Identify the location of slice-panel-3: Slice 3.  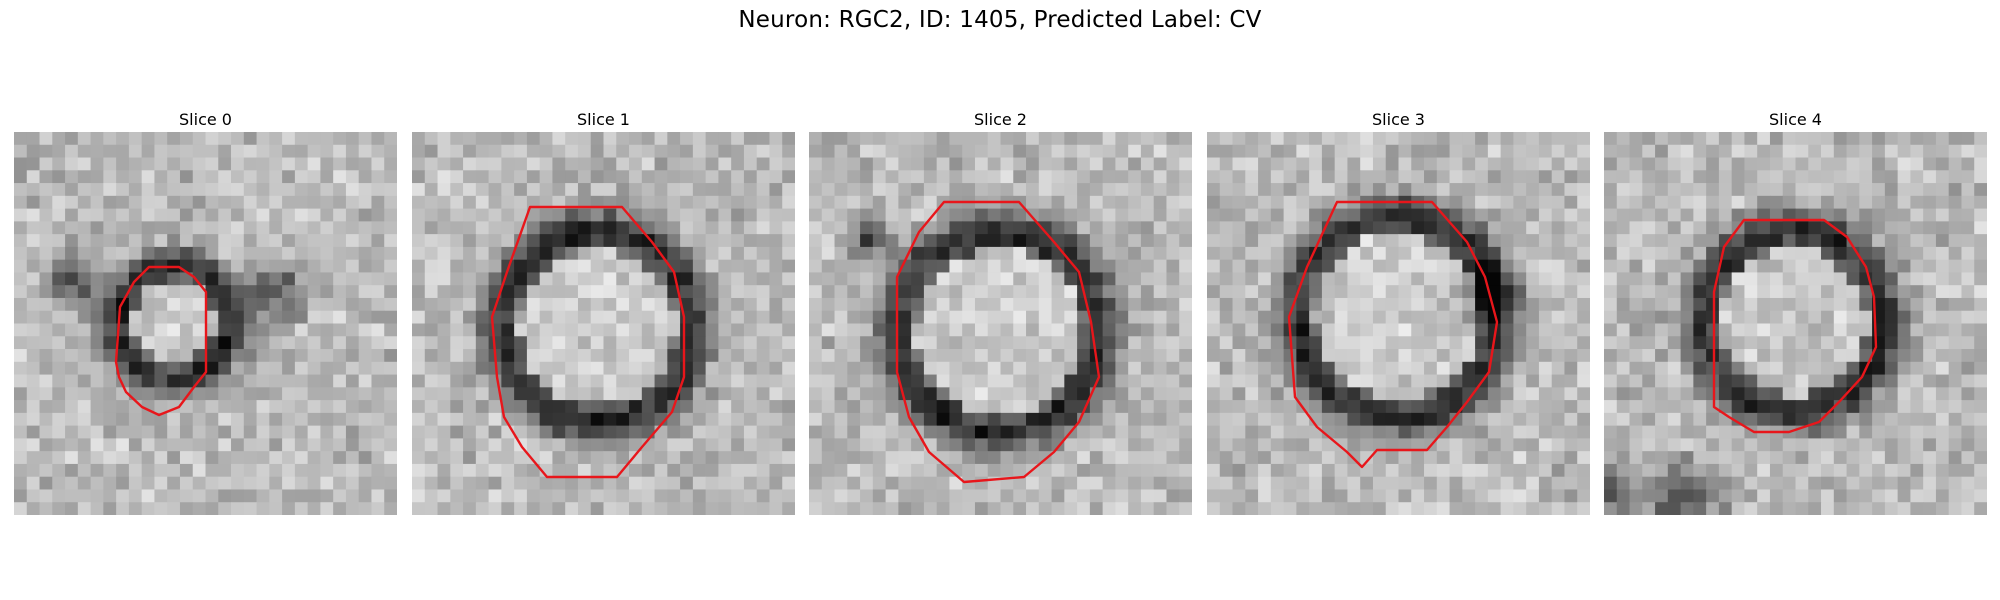
(1398, 311).